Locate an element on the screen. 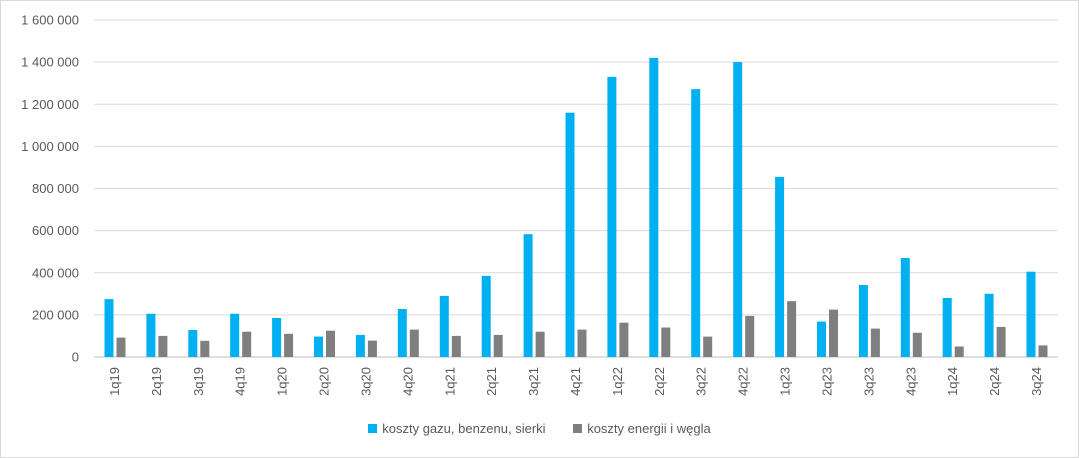 The width and height of the screenshot is (1079, 458). y-tick-label: 200 000 is located at coordinates (55, 314).